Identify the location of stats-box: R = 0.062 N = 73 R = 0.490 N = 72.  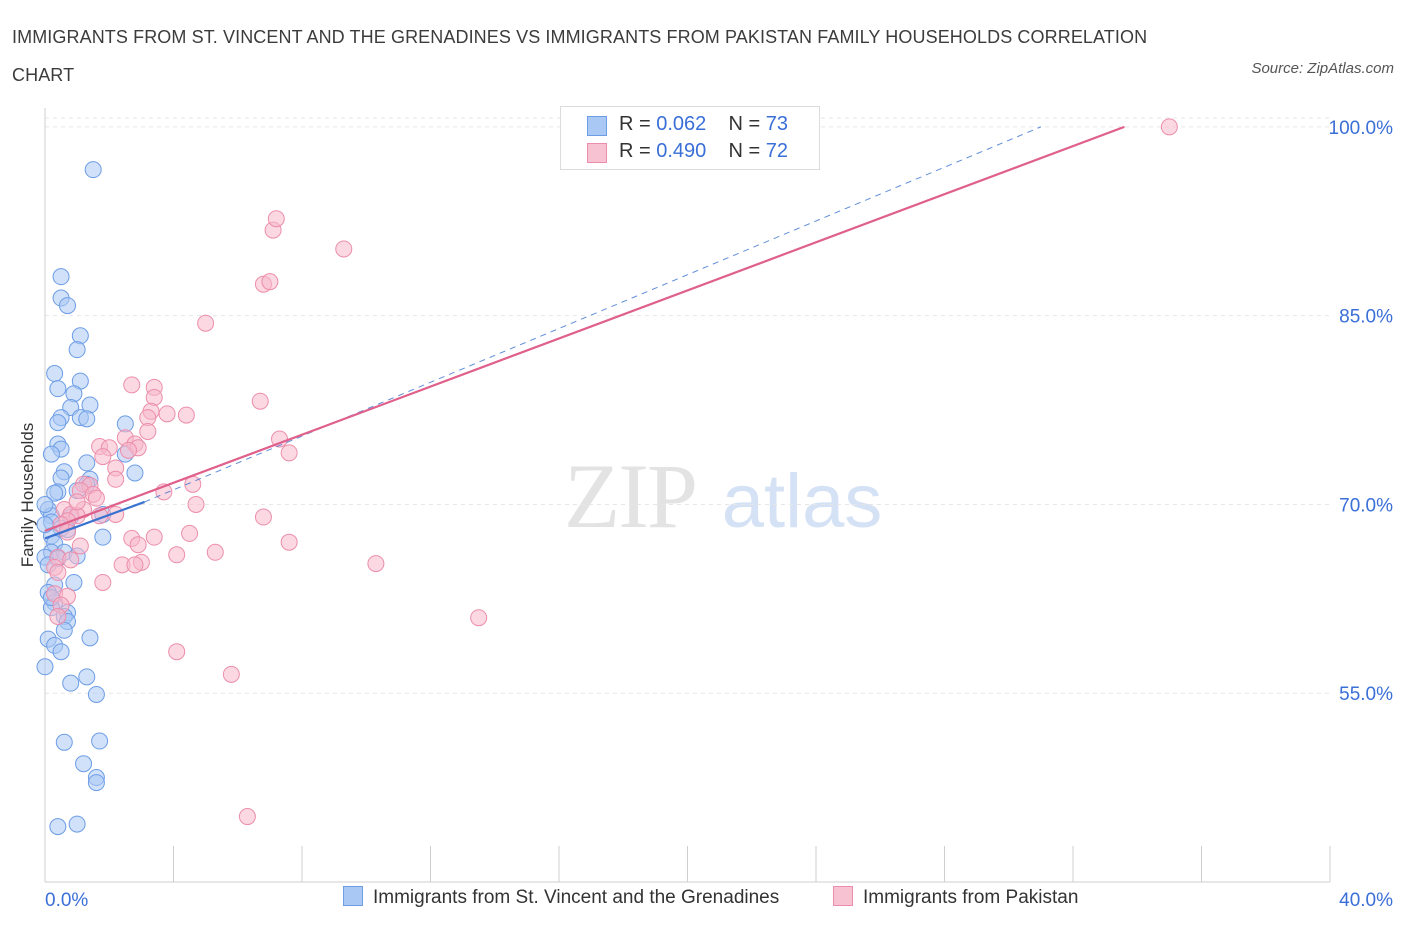
(690, 138).